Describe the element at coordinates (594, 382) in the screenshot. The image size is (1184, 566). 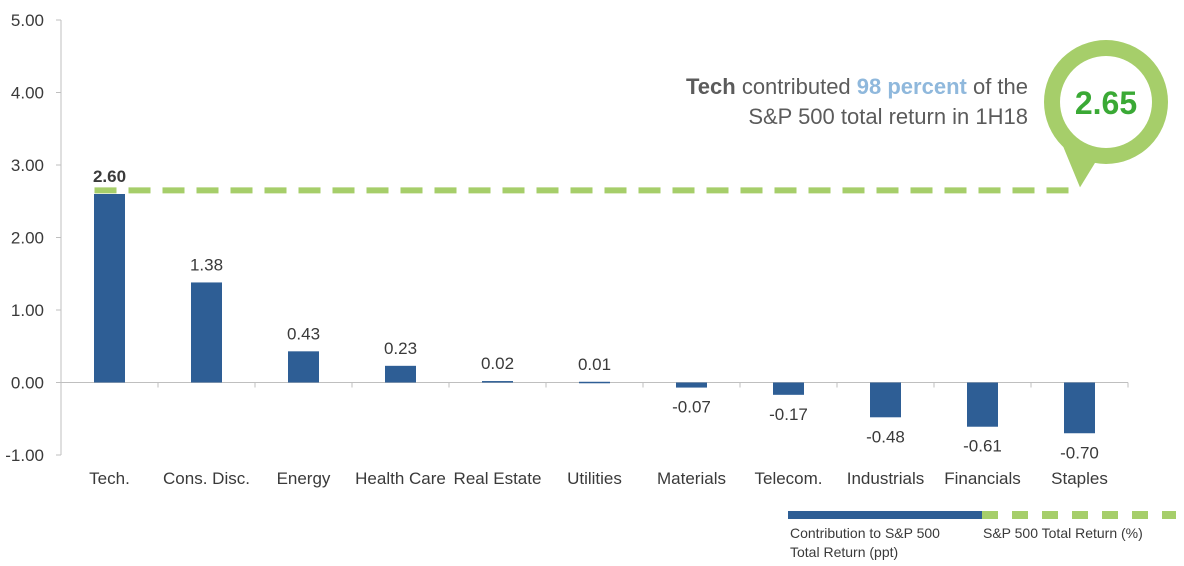
I see `bar-utilities` at that location.